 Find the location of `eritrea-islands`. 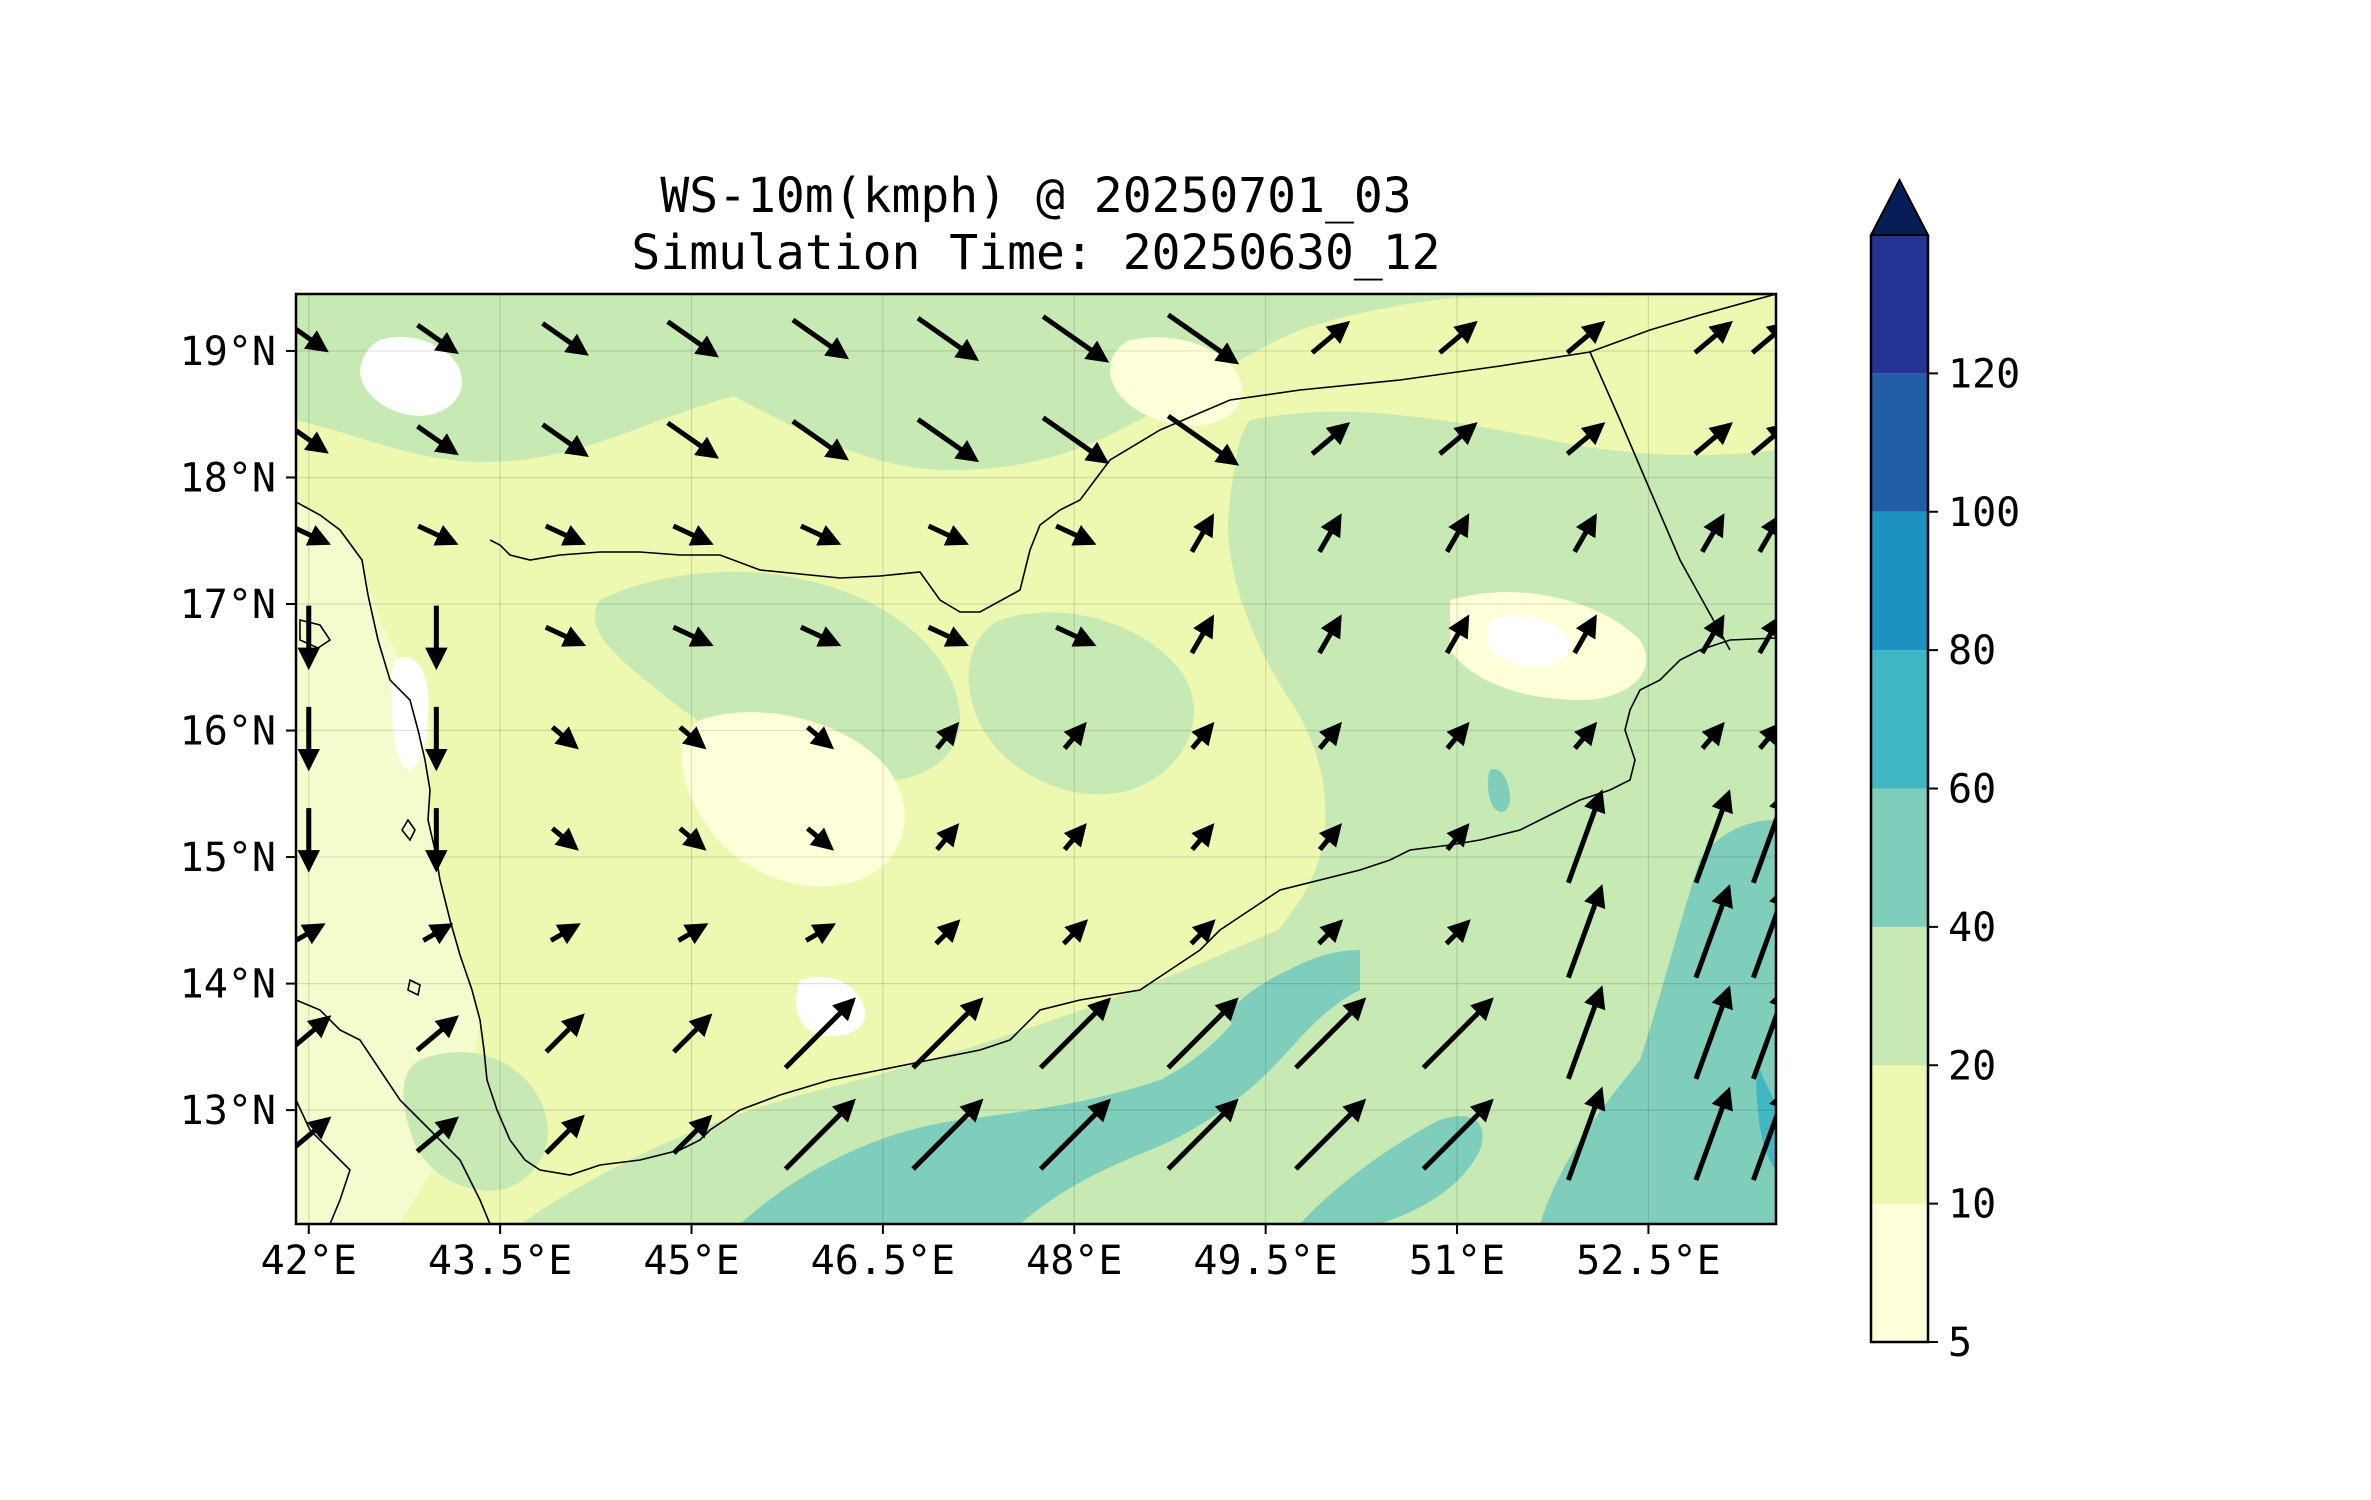

eritrea-islands is located at coordinates (360, 807).